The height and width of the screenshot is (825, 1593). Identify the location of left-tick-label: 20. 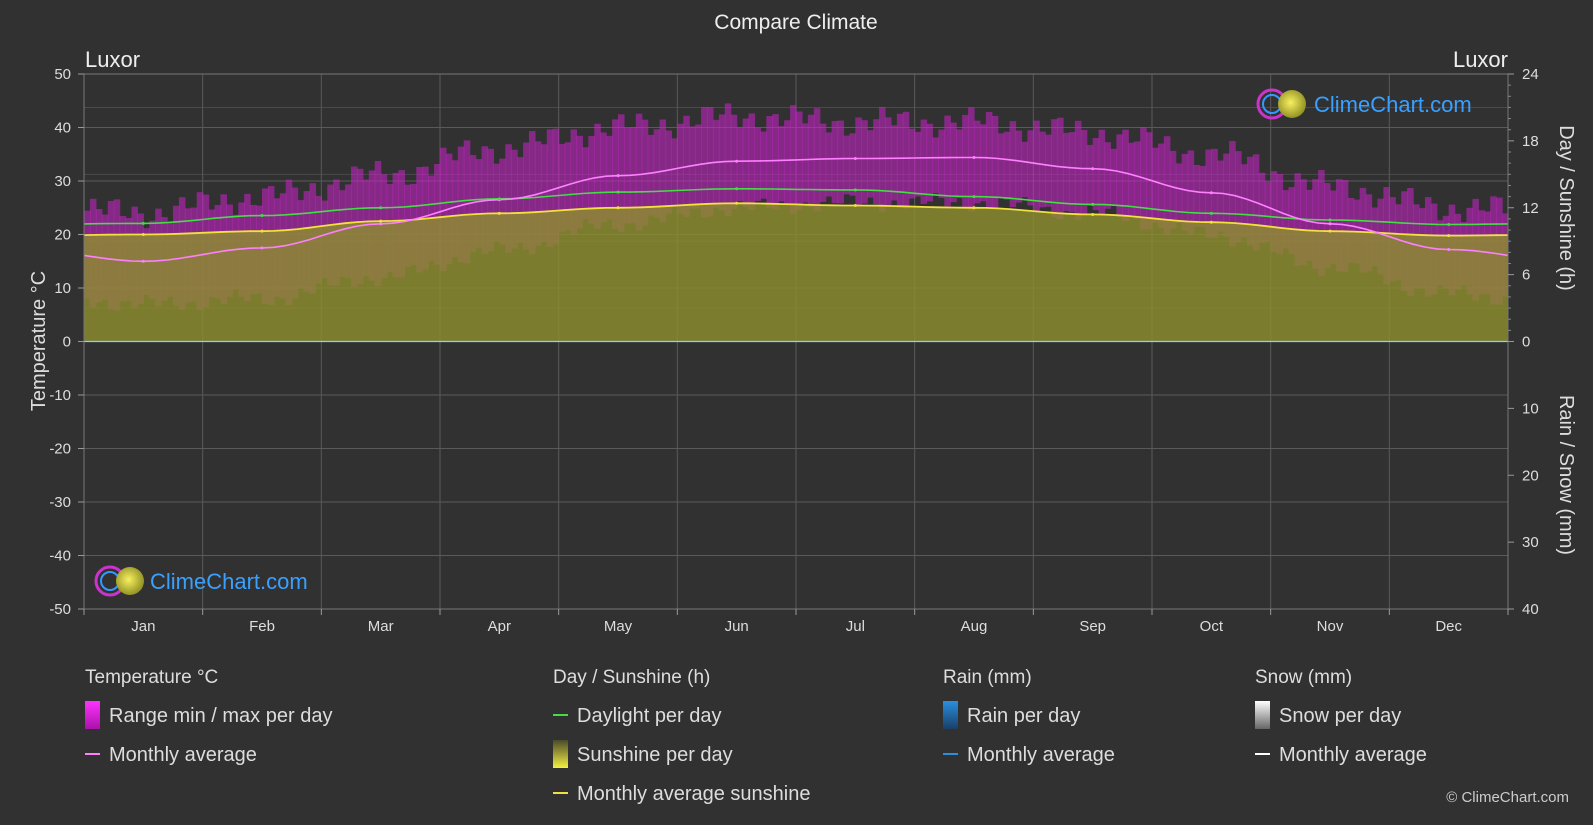
(62, 235).